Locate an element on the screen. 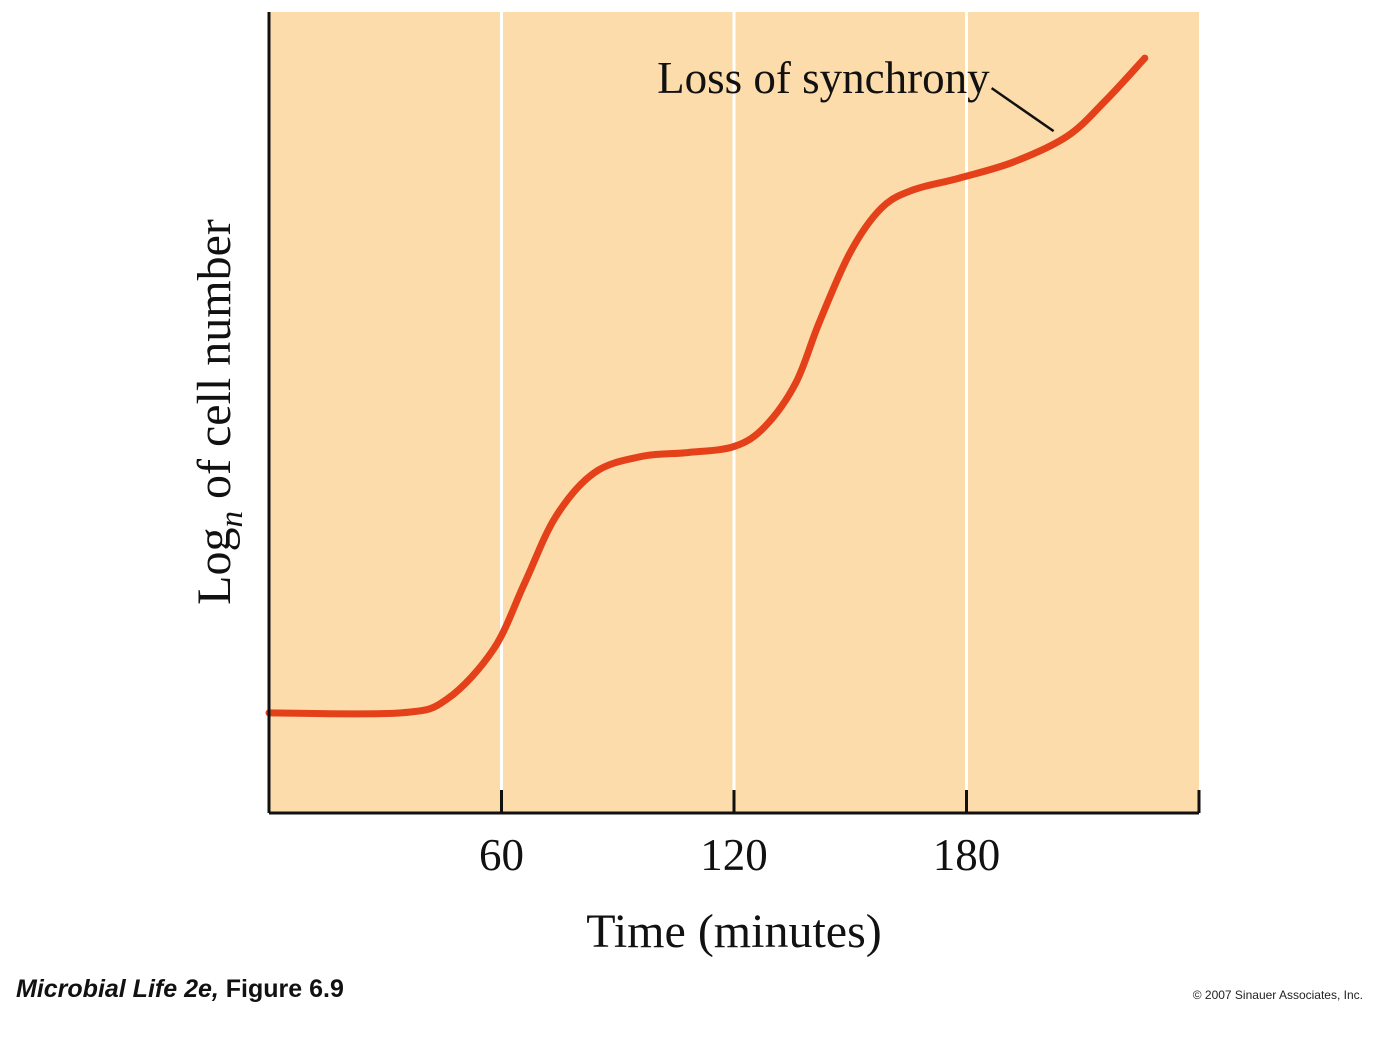  annotation-loss-of-synchrony: Loss of synchrony is located at coordinates (823, 78).